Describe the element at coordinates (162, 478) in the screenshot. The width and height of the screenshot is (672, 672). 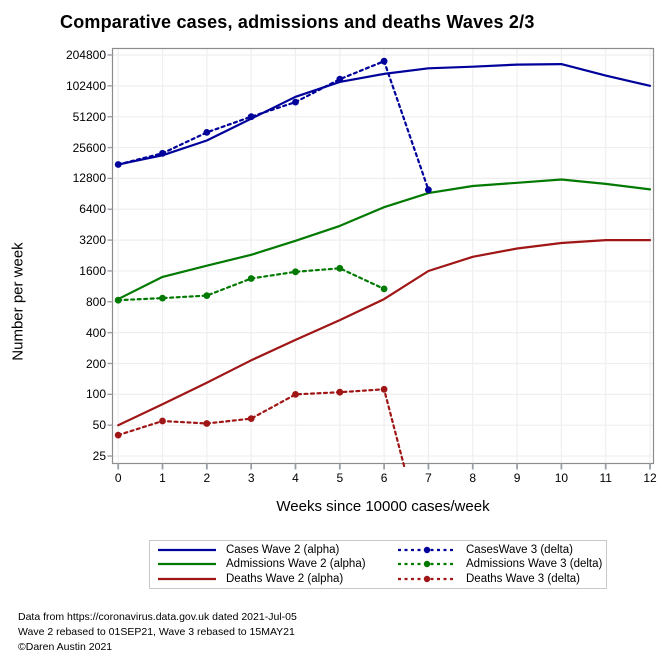
I see `x-tick-label: 1` at that location.